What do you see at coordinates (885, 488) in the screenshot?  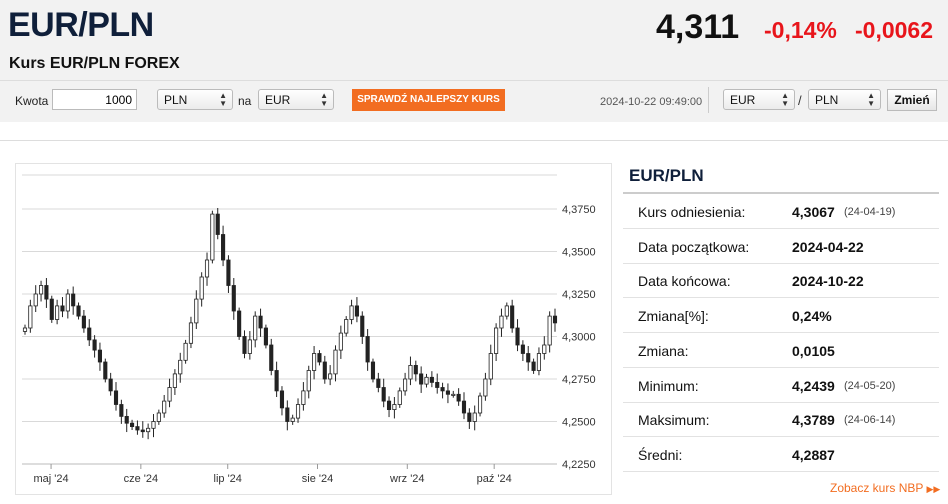 I see `nbp-rate-link: Zobacz kurs NBP ▶▶` at bounding box center [885, 488].